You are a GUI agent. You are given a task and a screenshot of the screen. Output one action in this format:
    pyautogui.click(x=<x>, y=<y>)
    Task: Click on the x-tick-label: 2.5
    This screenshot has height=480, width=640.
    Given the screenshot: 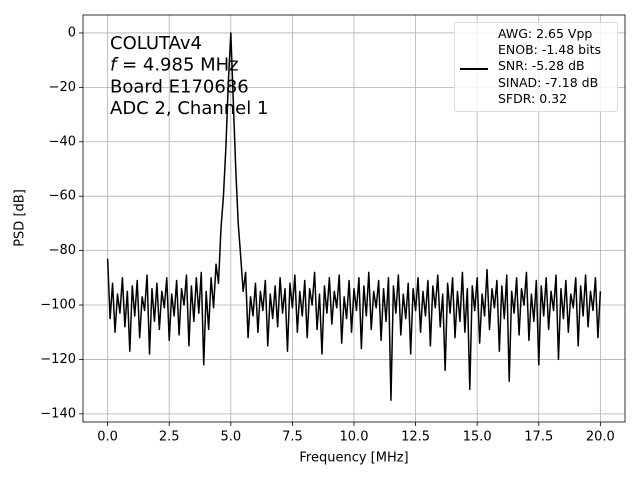 What is the action you would take?
    pyautogui.click(x=169, y=437)
    